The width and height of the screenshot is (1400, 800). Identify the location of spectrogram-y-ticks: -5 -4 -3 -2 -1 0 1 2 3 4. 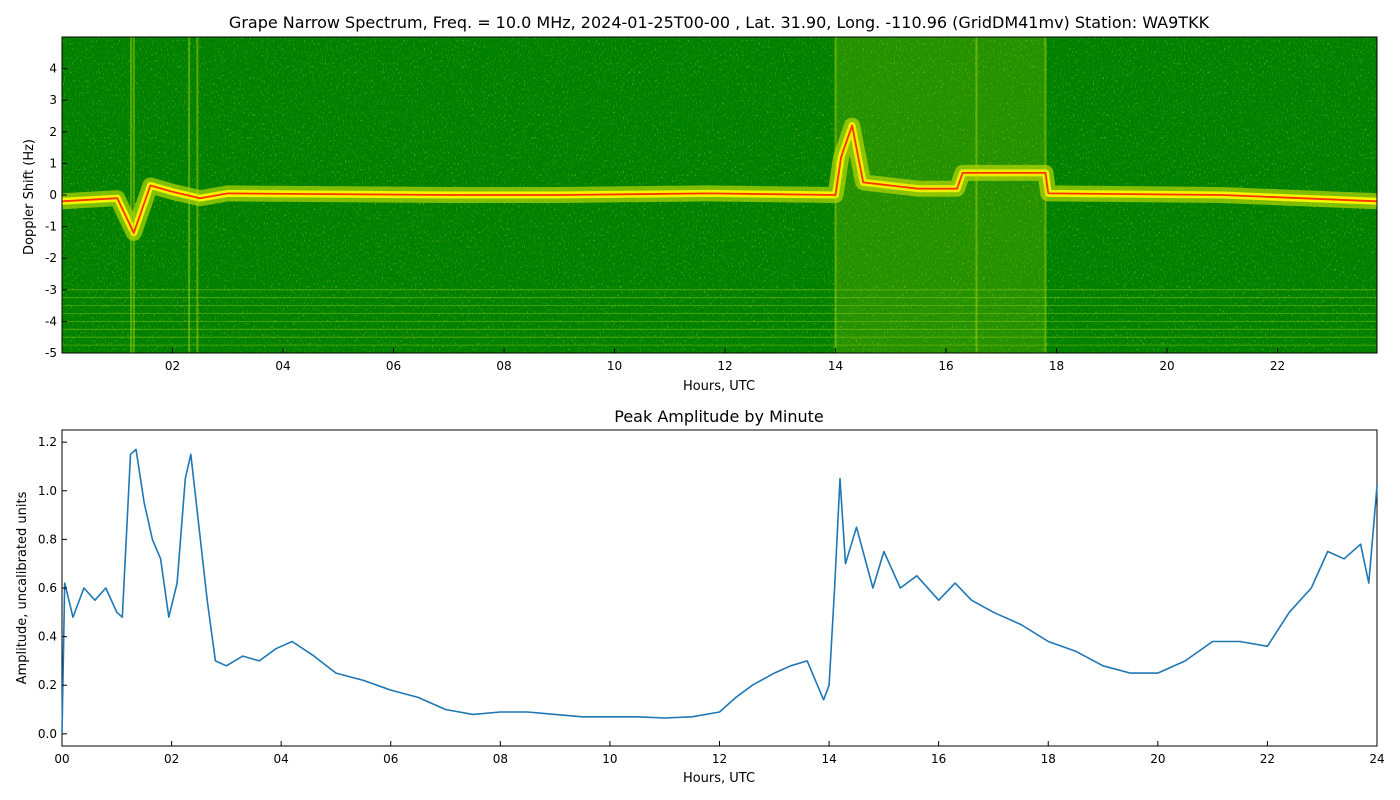
(56, 211).